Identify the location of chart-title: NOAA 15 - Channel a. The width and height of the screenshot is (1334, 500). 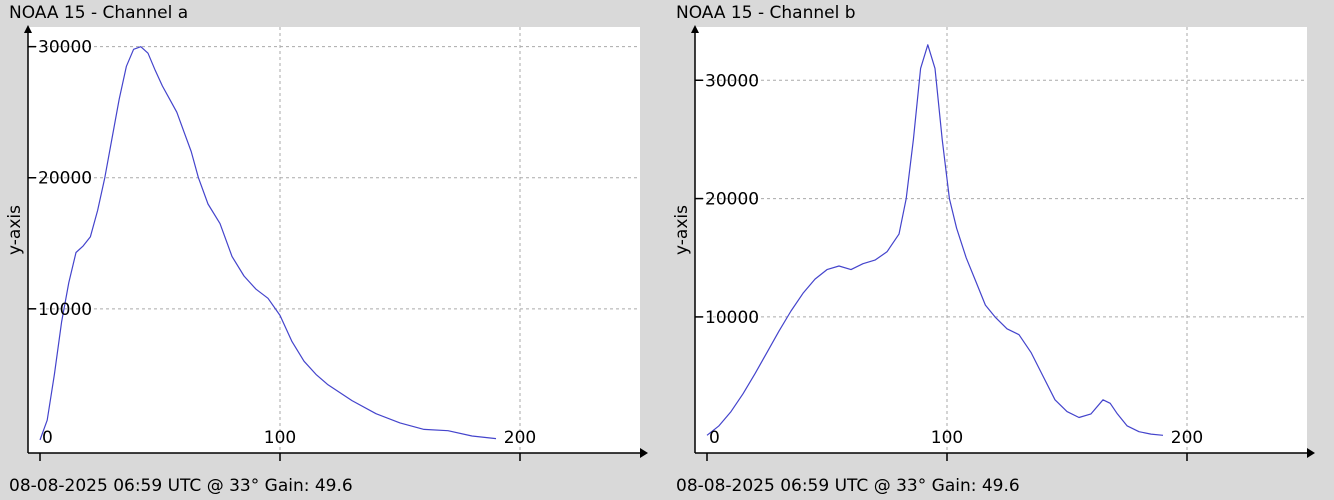
(99, 13).